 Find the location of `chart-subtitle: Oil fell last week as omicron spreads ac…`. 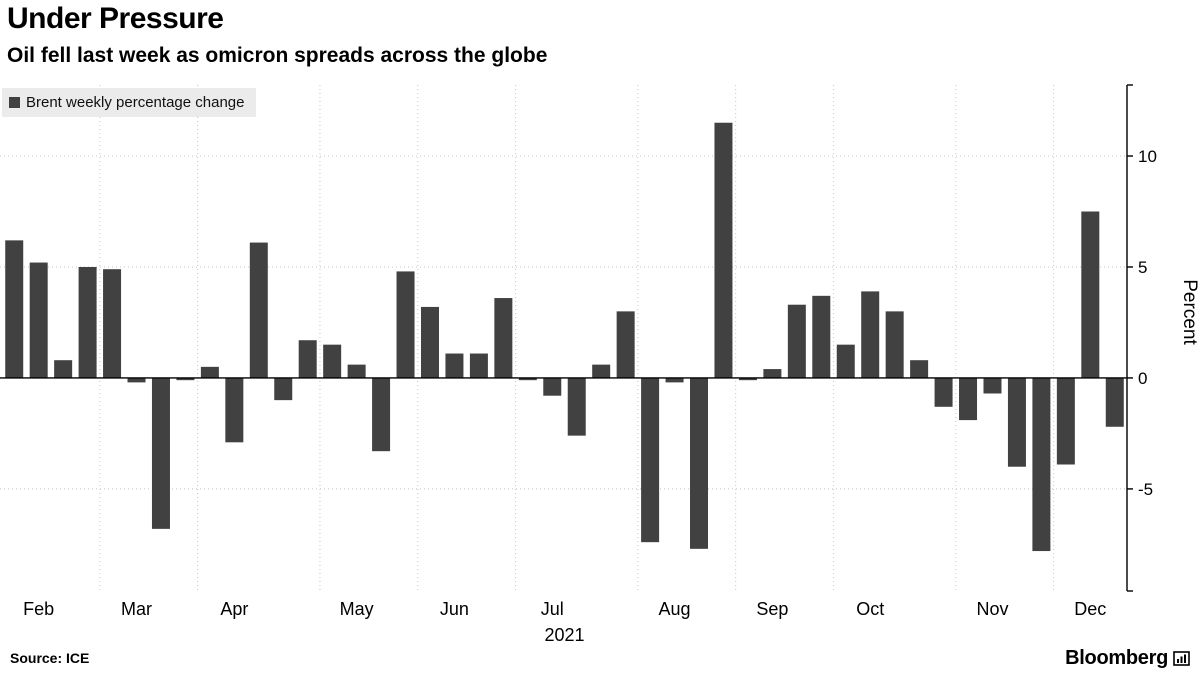

chart-subtitle: Oil fell last week as omicron spreads ac… is located at coordinates (277, 55).